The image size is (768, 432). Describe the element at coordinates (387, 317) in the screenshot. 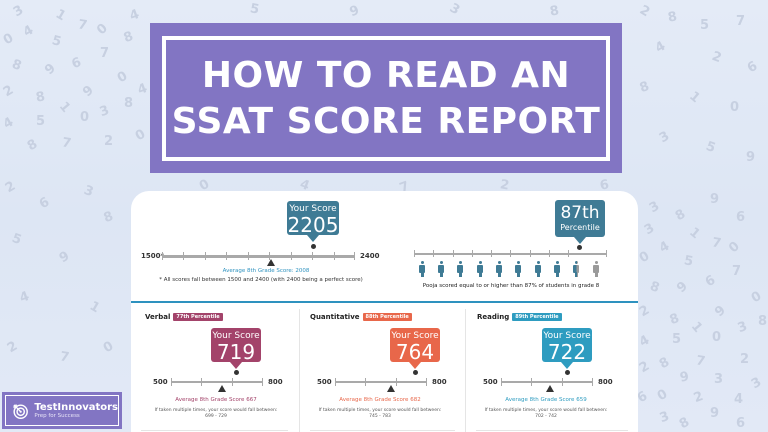

I see `quantitative-percentile-badge: 88th Percentile` at that location.